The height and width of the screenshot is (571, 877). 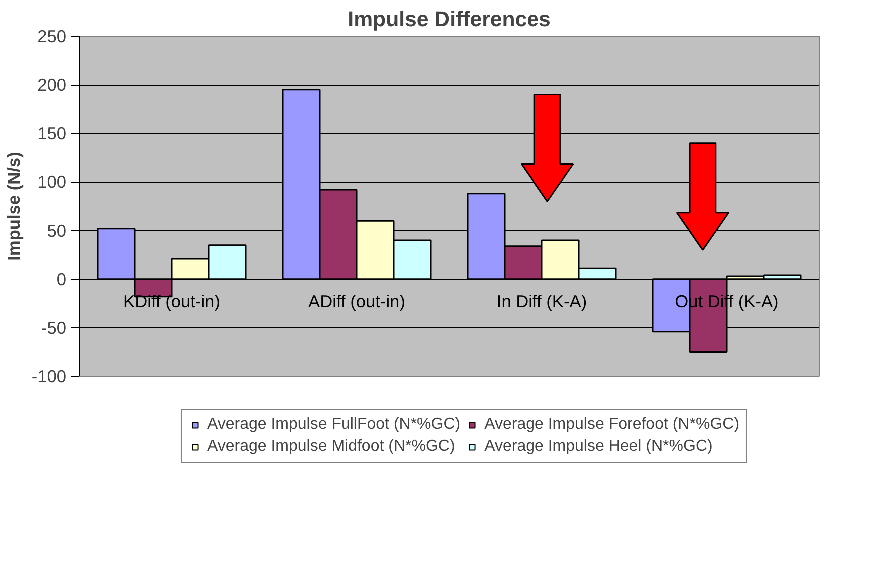 I want to click on legend-label: Average Impulse Midfoot (N*%GC), so click(x=331, y=447).